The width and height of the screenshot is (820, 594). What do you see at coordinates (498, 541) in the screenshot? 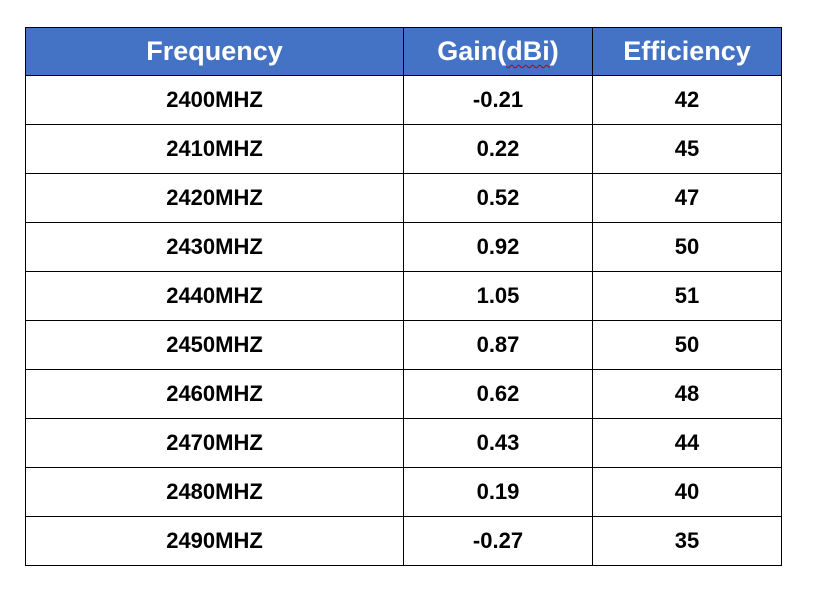
I see `cell-gain: -0.27` at bounding box center [498, 541].